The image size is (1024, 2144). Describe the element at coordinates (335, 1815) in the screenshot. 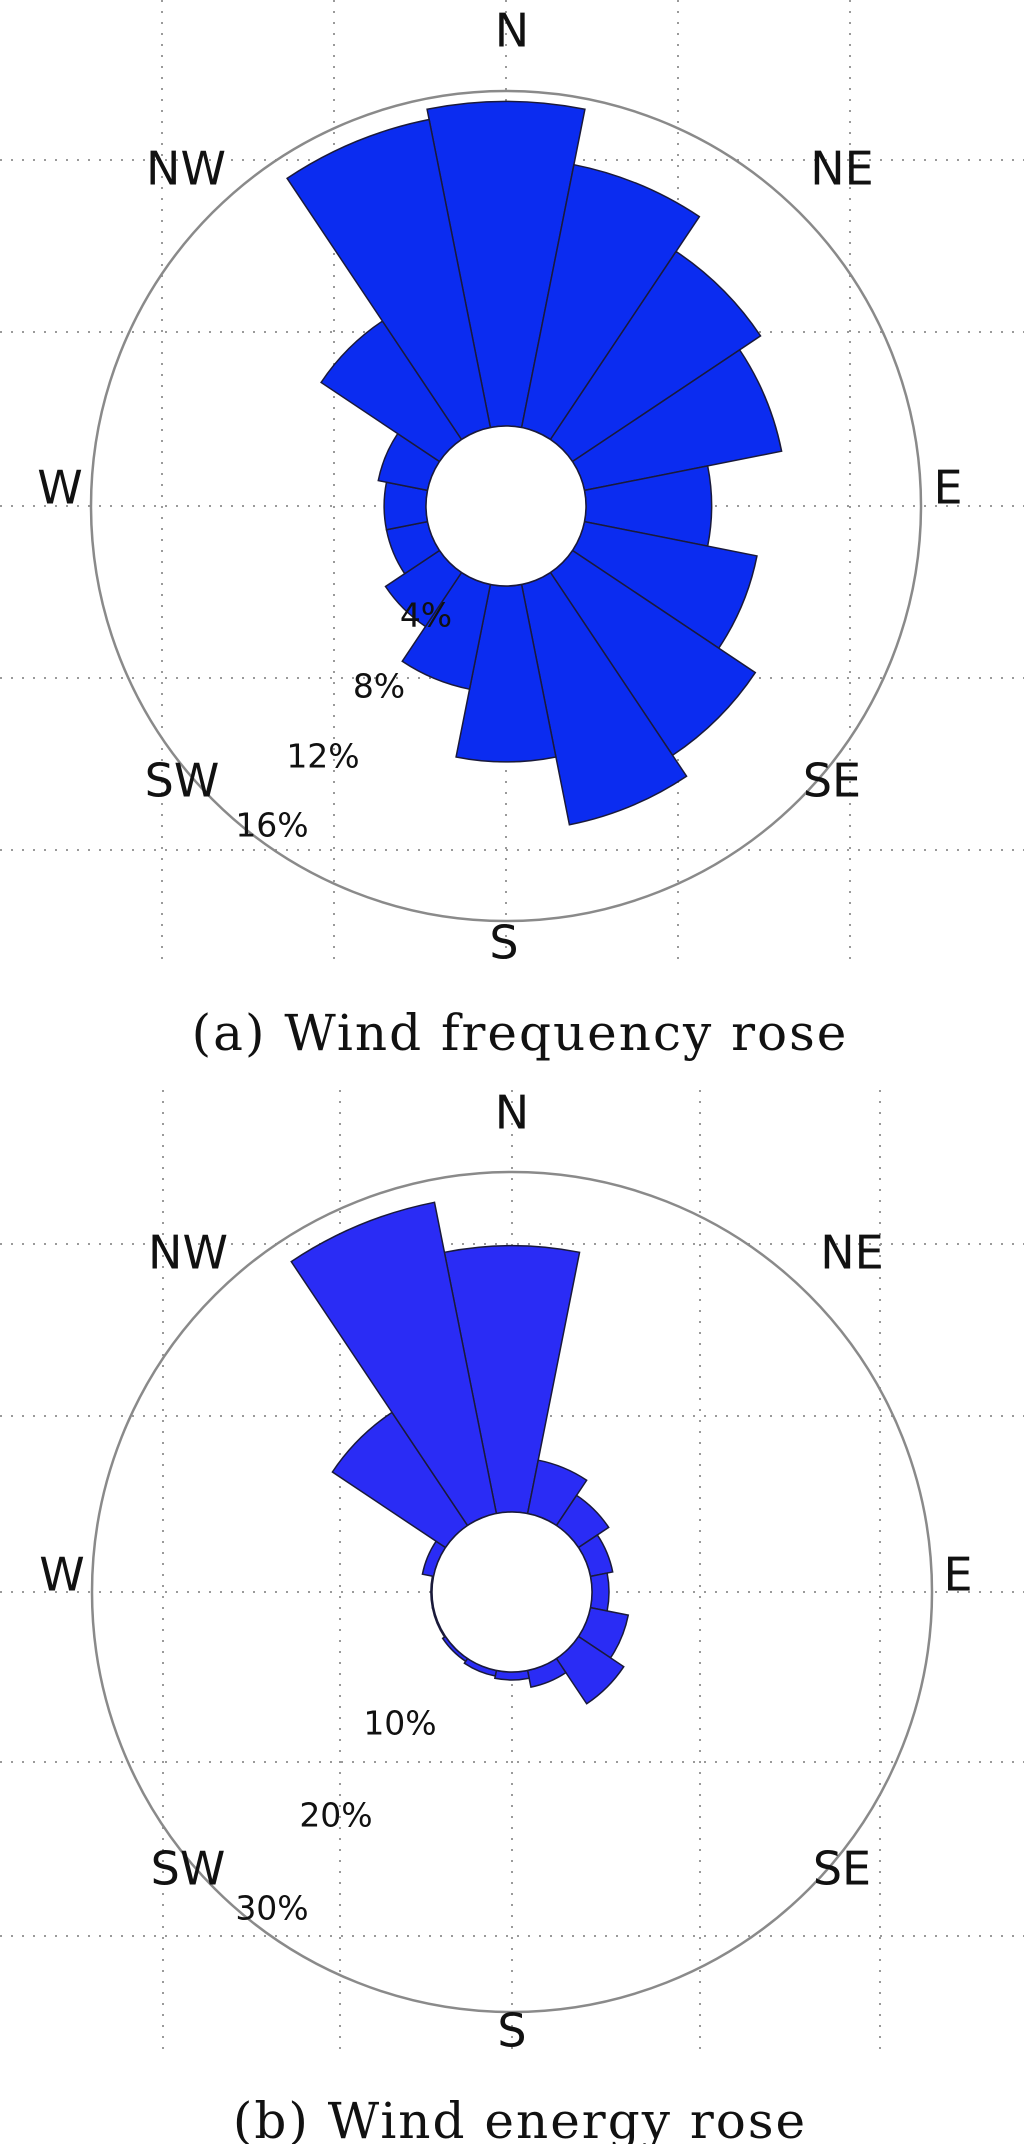

I see `radial-tick-label: 20%` at that location.